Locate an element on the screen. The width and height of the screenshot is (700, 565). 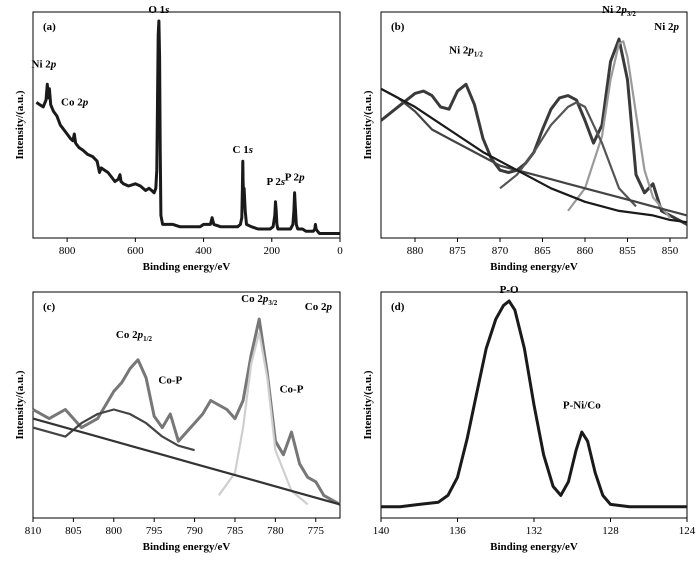
peak-annotation: P-O is located at coordinates (509, 290).